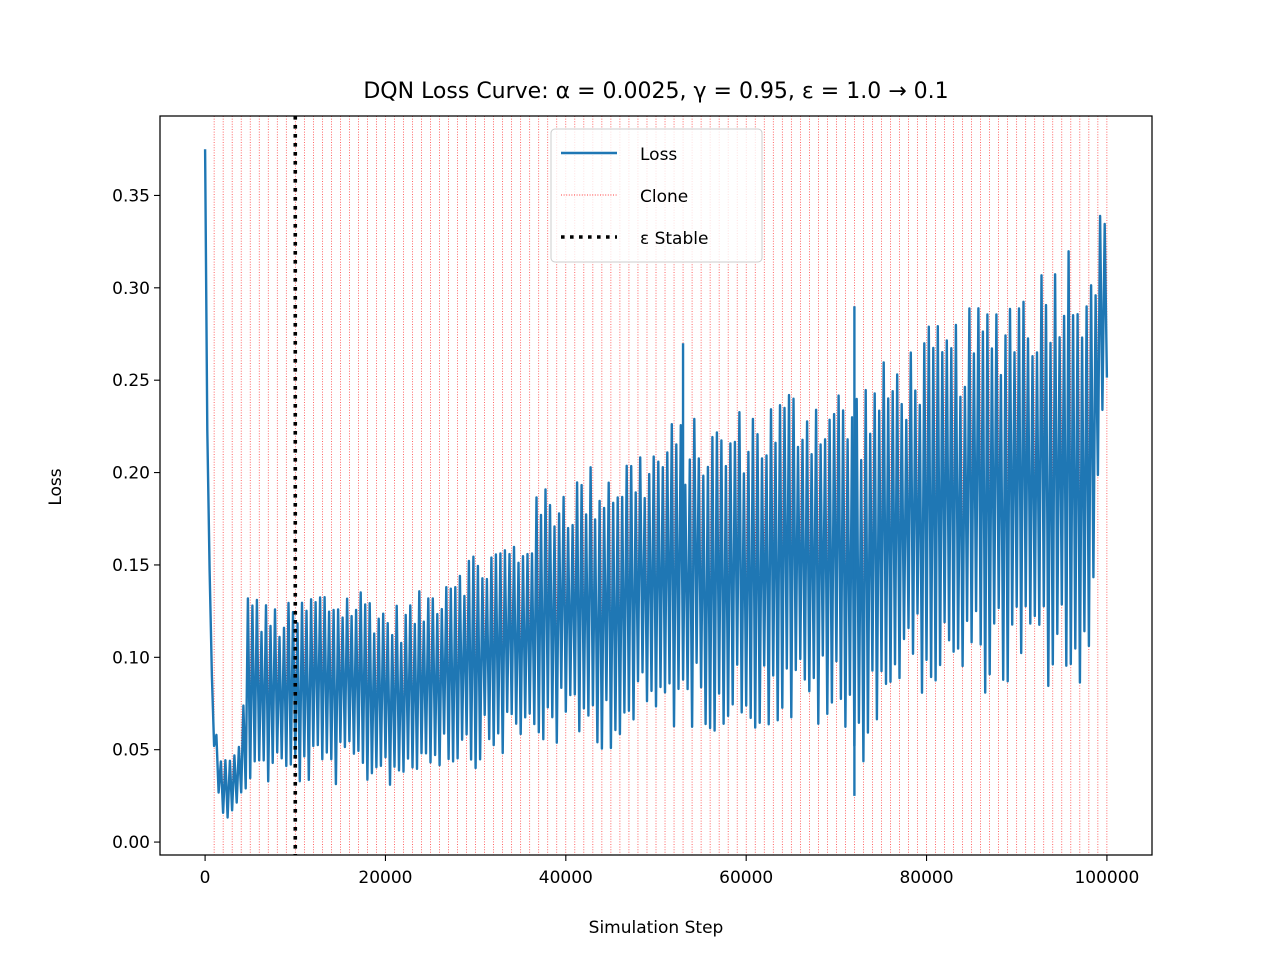 Image resolution: width=1280 pixels, height=964 pixels. What do you see at coordinates (131, 474) in the screenshot?
I see `y-tick-label: 0.20` at bounding box center [131, 474].